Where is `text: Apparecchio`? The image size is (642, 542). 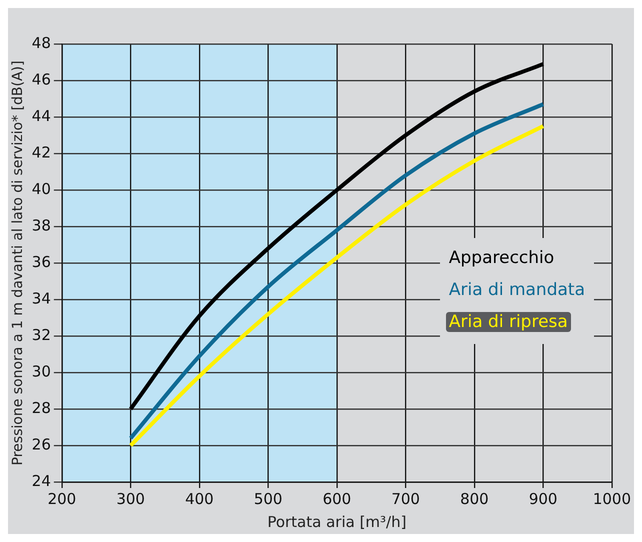 text: Apparecchio is located at coordinates (502, 258).